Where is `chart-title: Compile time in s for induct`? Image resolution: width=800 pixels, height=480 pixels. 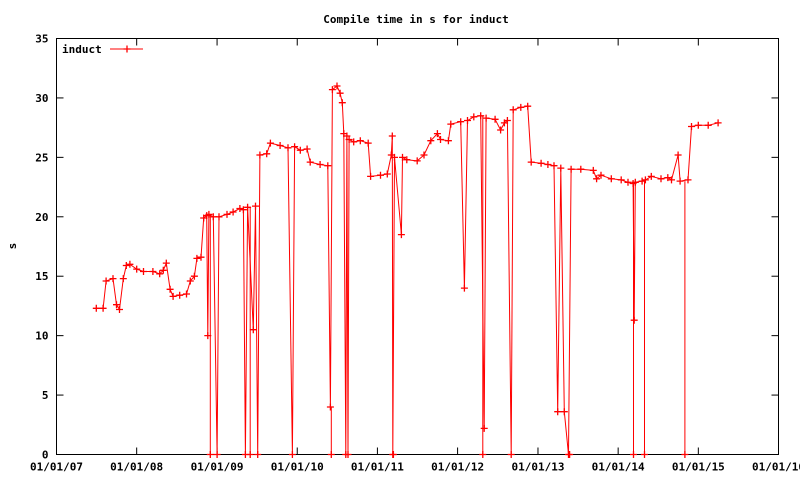 chart-title: Compile time in s for induct is located at coordinates (415, 19).